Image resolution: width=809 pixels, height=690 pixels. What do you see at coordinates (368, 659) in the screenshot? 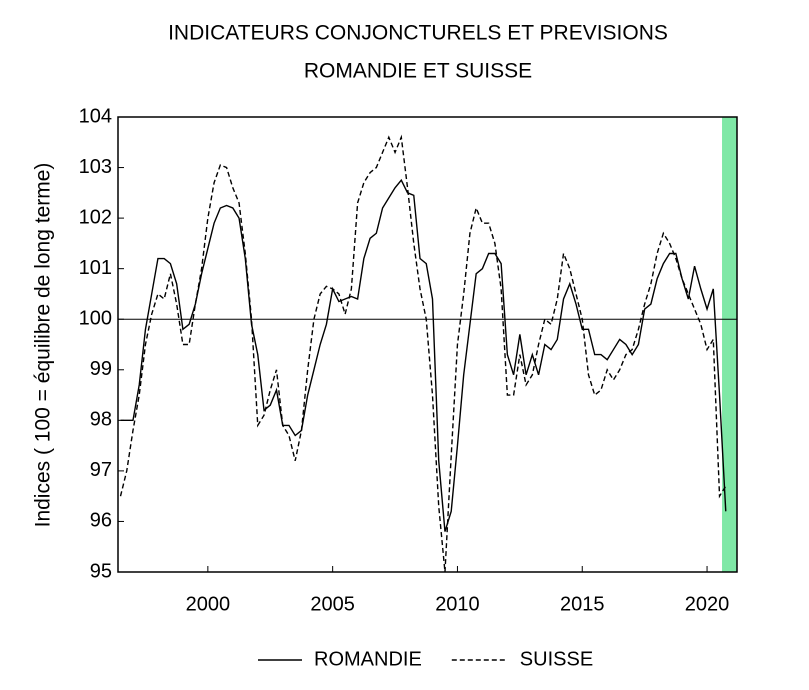
I see `legend-label: ROMANDIE` at bounding box center [368, 659].